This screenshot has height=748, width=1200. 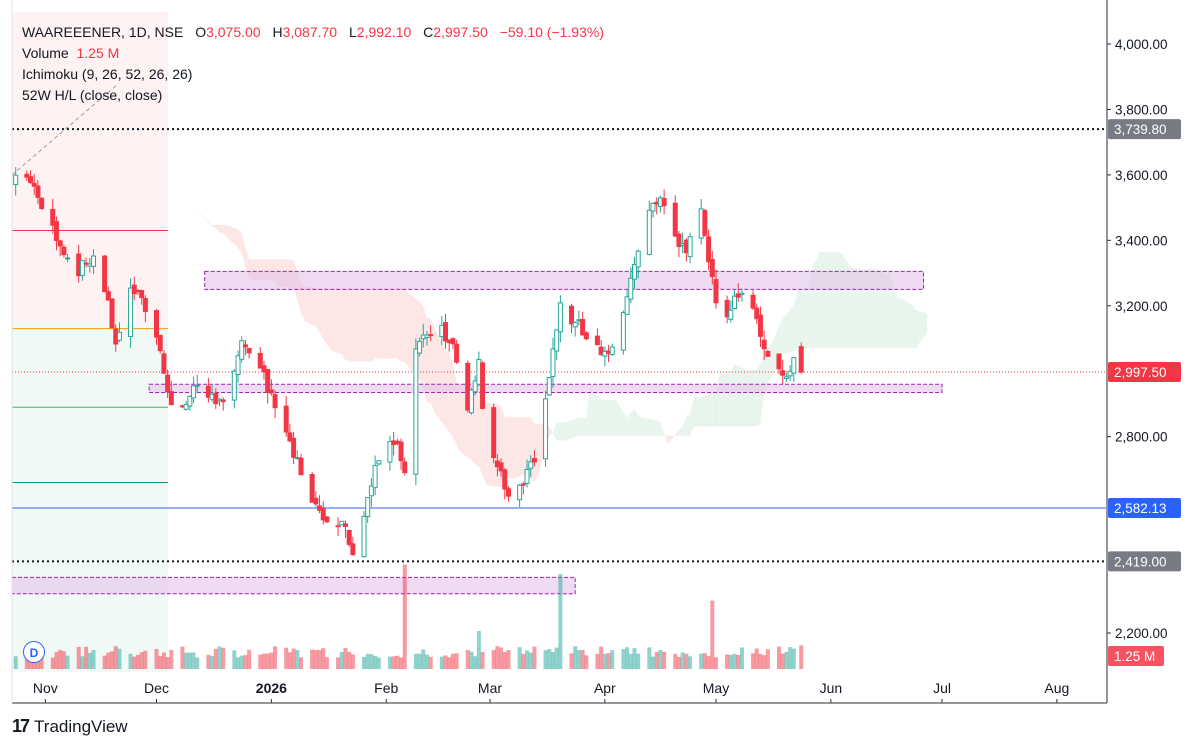 I want to click on price-tick-label: 4,000.00, so click(x=1141, y=44).